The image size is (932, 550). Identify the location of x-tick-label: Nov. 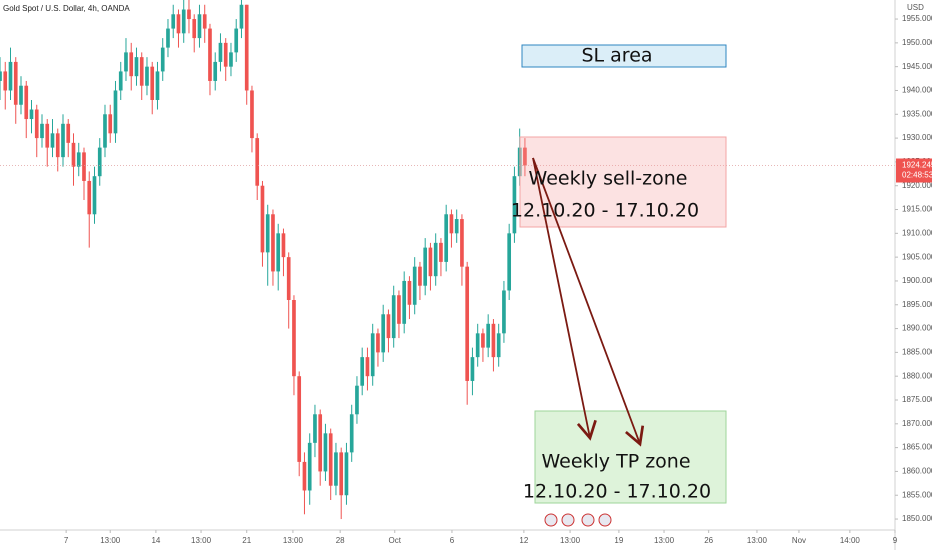
(799, 540).